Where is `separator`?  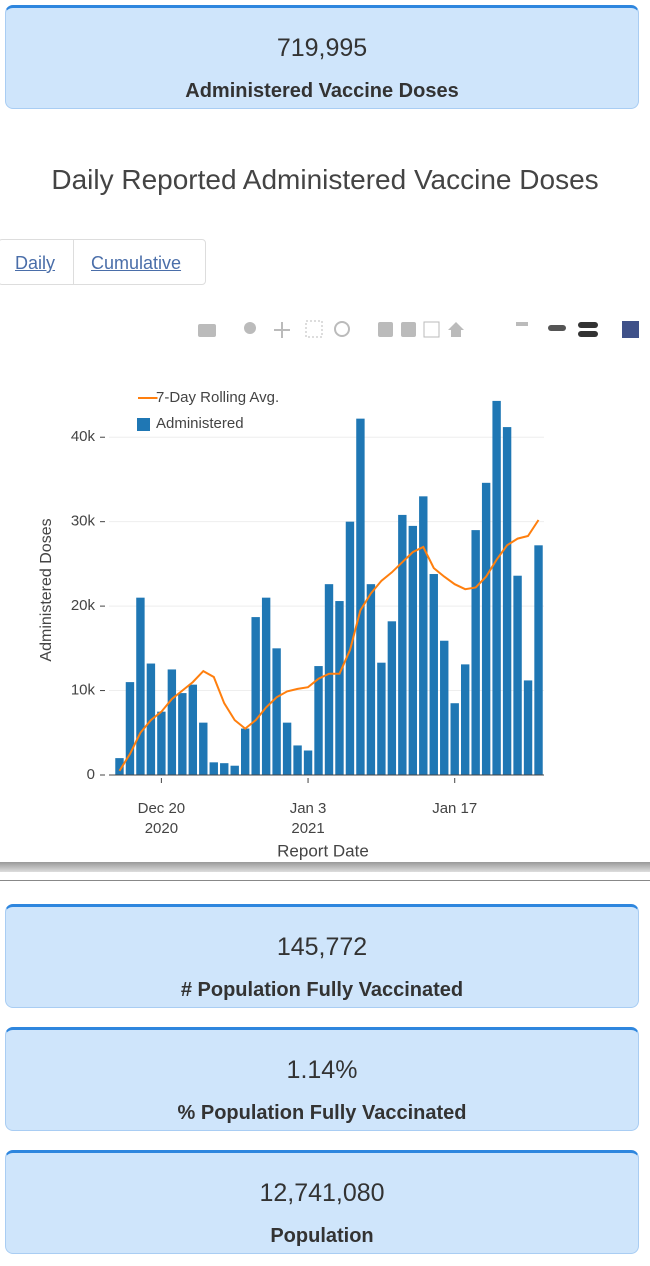 separator is located at coordinates (325, 880).